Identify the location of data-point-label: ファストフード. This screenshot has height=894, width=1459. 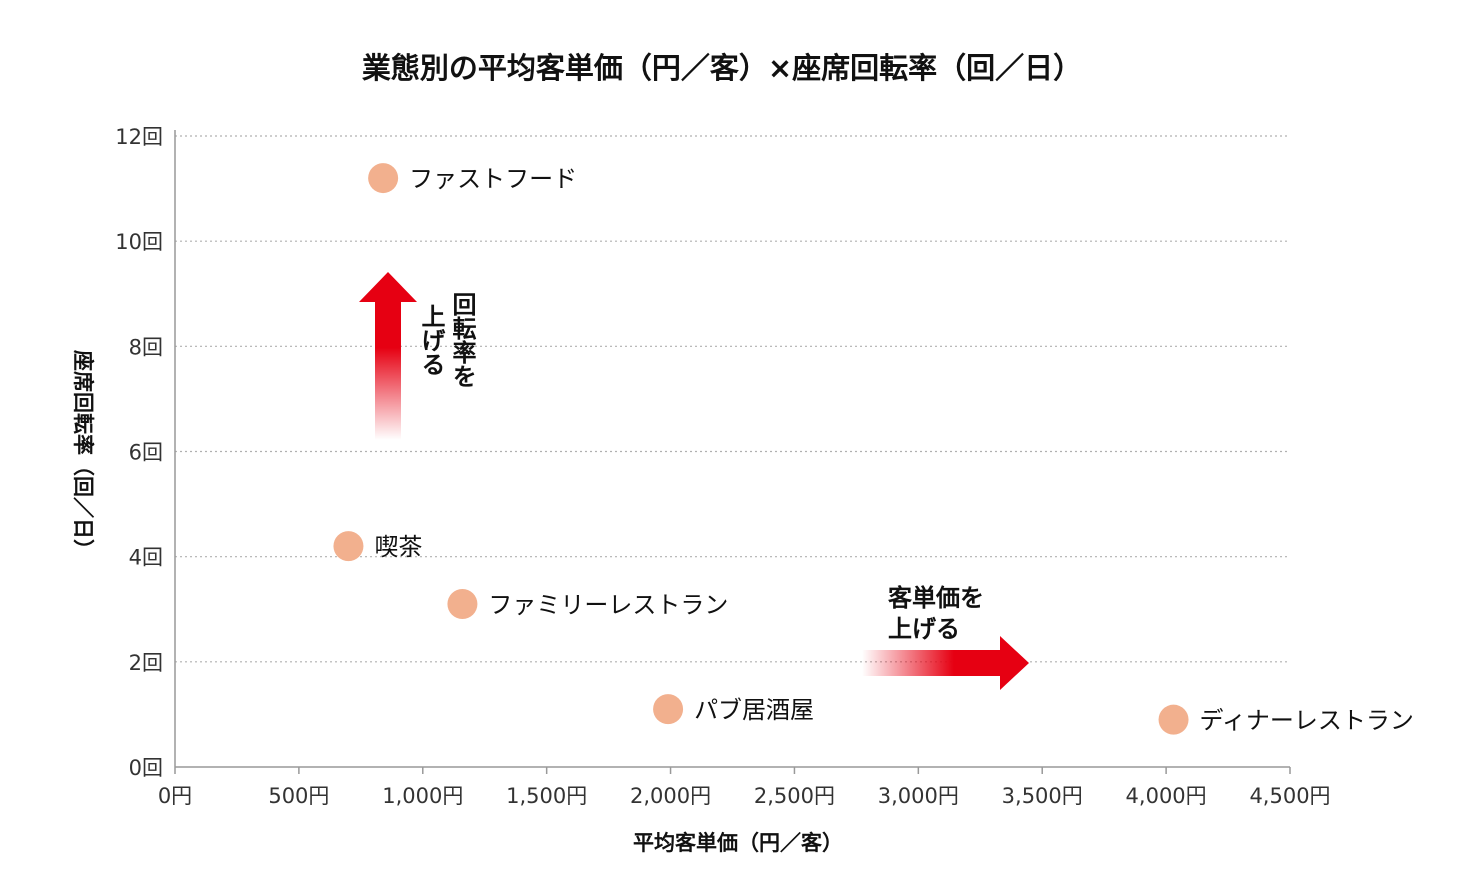
(493, 179).